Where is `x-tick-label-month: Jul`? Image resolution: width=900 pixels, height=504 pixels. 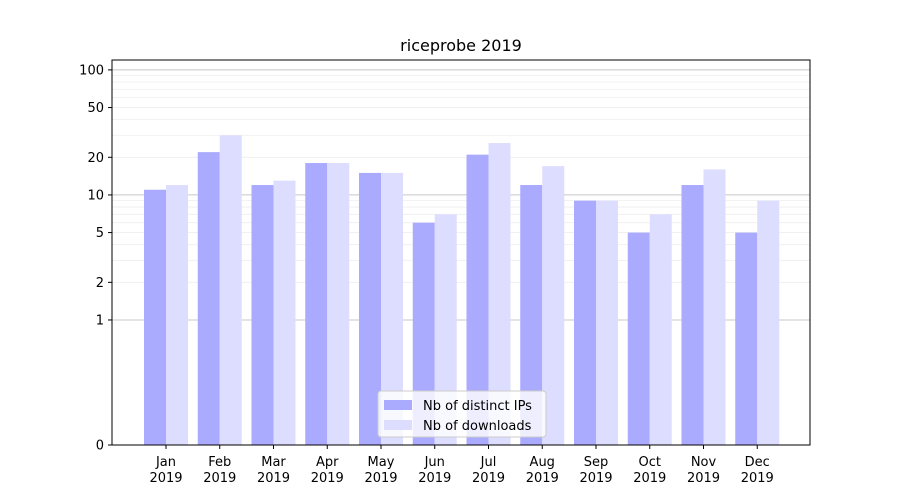 x-tick-label-month: Jul is located at coordinates (488, 462).